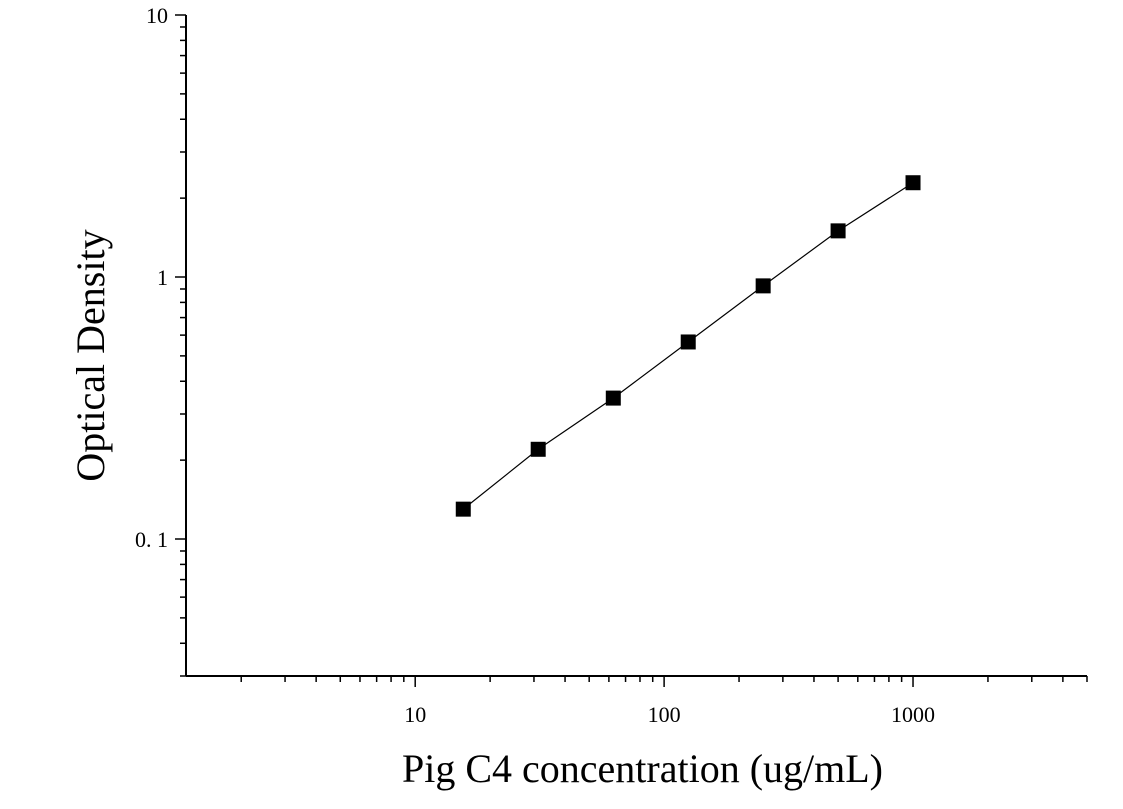 The height and width of the screenshot is (809, 1123). Describe the element at coordinates (415, 714) in the screenshot. I see `x-tick-label: 10` at that location.